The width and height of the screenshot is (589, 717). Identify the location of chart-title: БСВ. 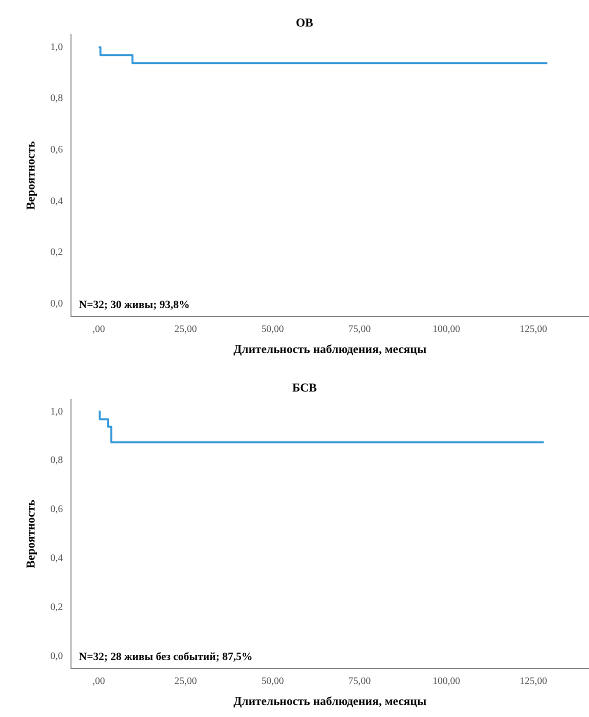
(304, 387).